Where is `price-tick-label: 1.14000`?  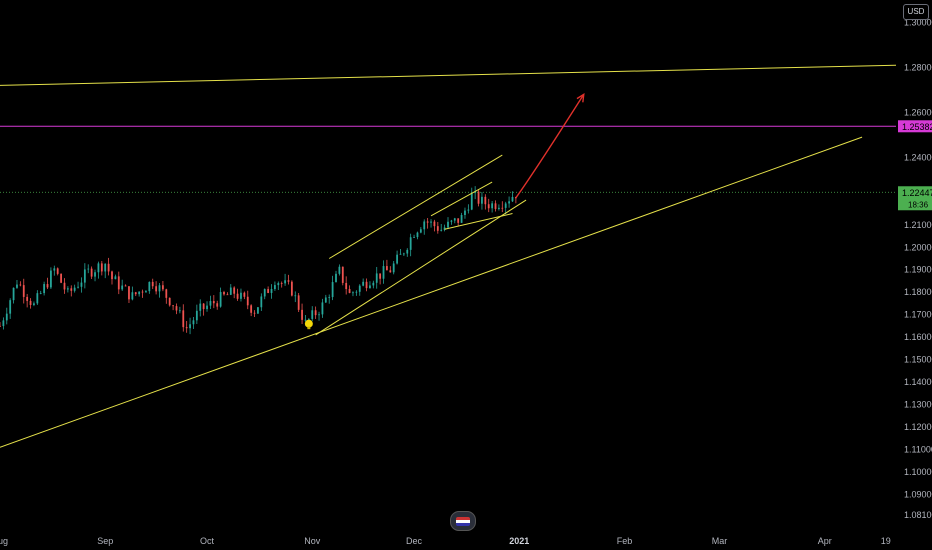
price-tick-label: 1.14000 is located at coordinates (918, 382).